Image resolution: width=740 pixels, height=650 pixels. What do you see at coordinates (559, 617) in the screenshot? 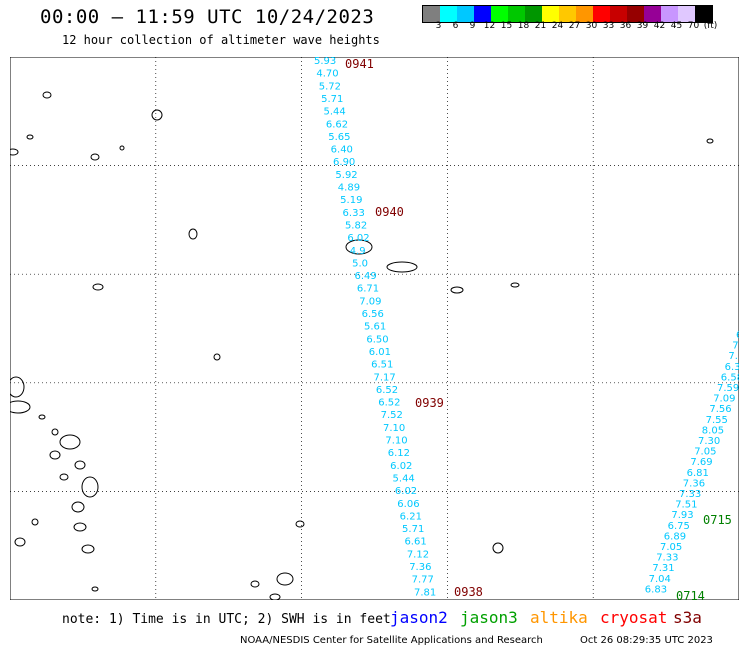
I see `legend-altika: altika` at bounding box center [559, 617].